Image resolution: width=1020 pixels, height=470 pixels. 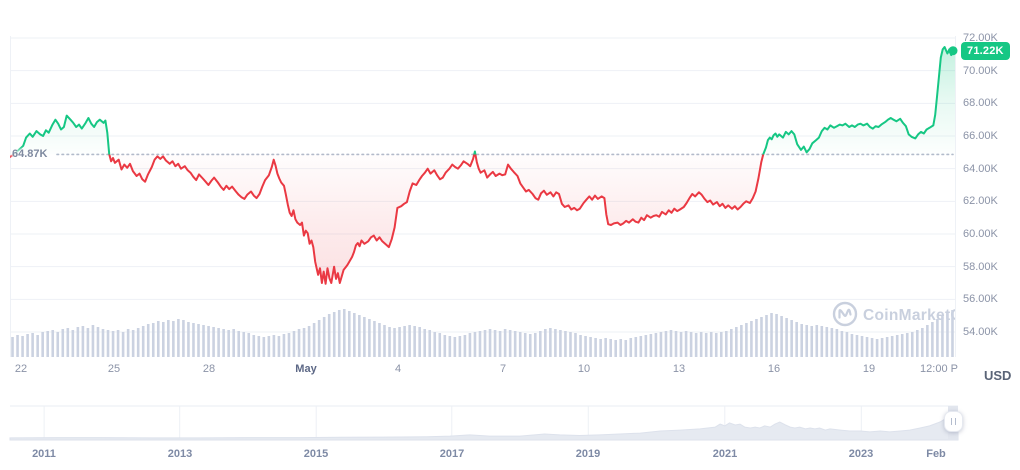 I want to click on coinmarketcap-watermark: CoinMarketCap, so click(x=906, y=314).